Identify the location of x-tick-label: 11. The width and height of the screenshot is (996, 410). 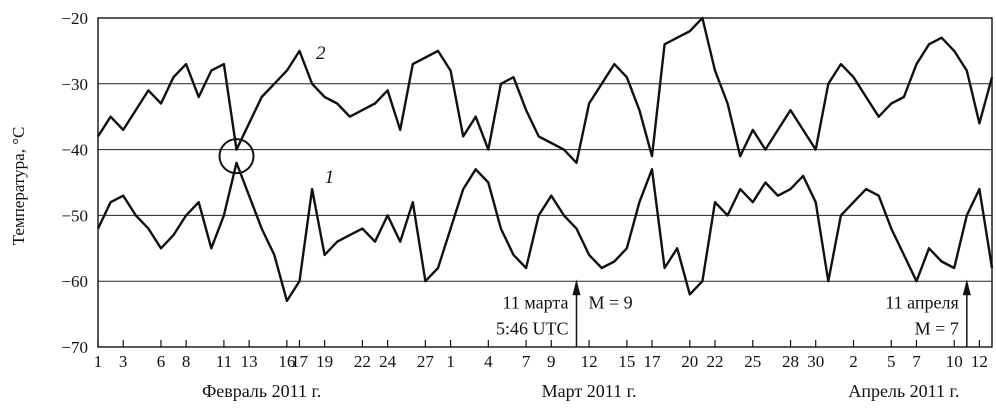
(224, 361).